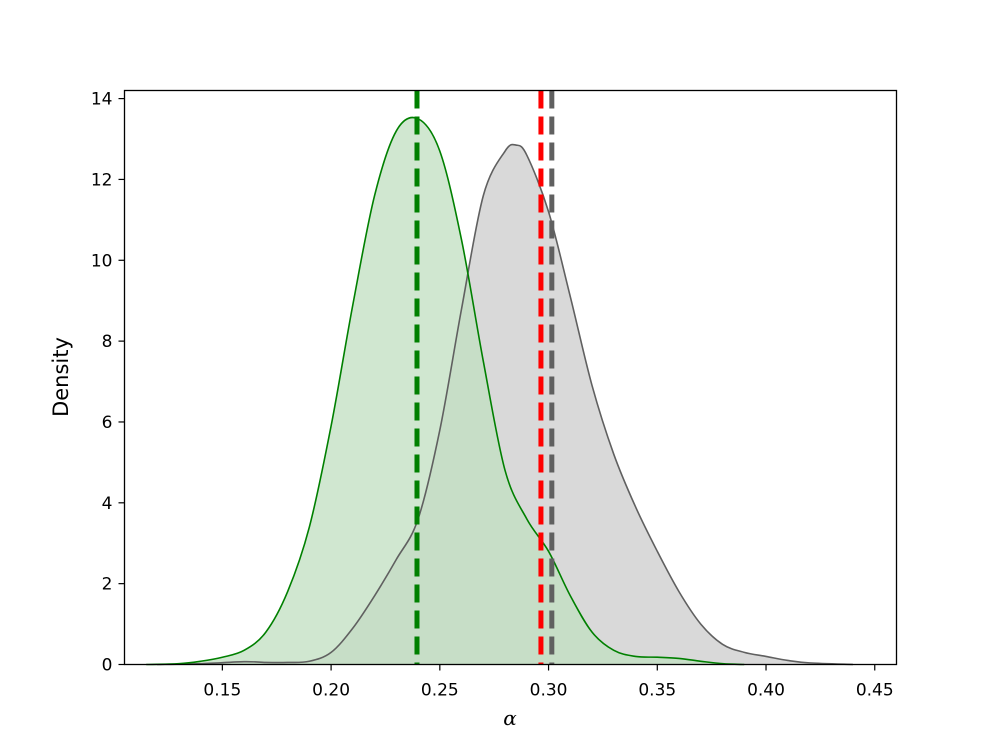 The image size is (996, 747). What do you see at coordinates (61, 377) in the screenshot?
I see `y-axis-label: Density` at bounding box center [61, 377].